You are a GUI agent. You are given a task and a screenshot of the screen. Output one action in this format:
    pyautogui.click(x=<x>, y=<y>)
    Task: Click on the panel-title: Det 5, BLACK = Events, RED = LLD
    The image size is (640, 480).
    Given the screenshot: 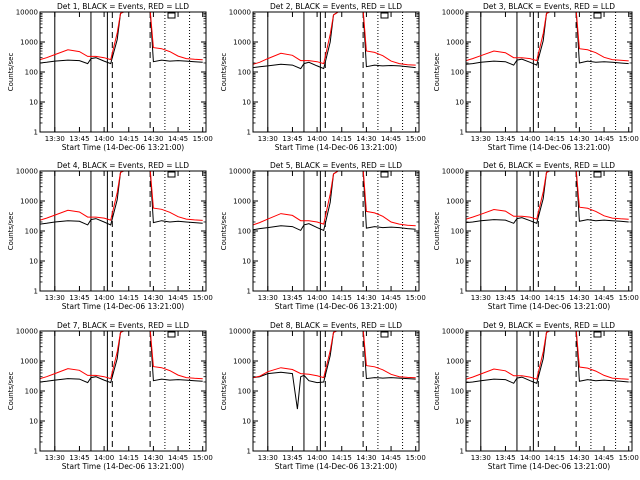 What is the action you would take?
    pyautogui.click(x=336, y=165)
    